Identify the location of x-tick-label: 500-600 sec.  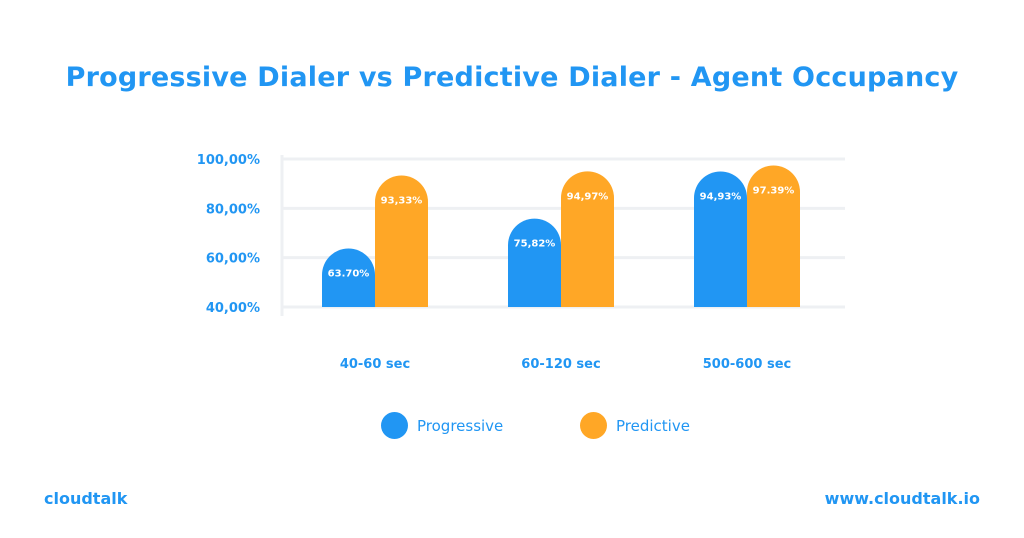
(747, 364).